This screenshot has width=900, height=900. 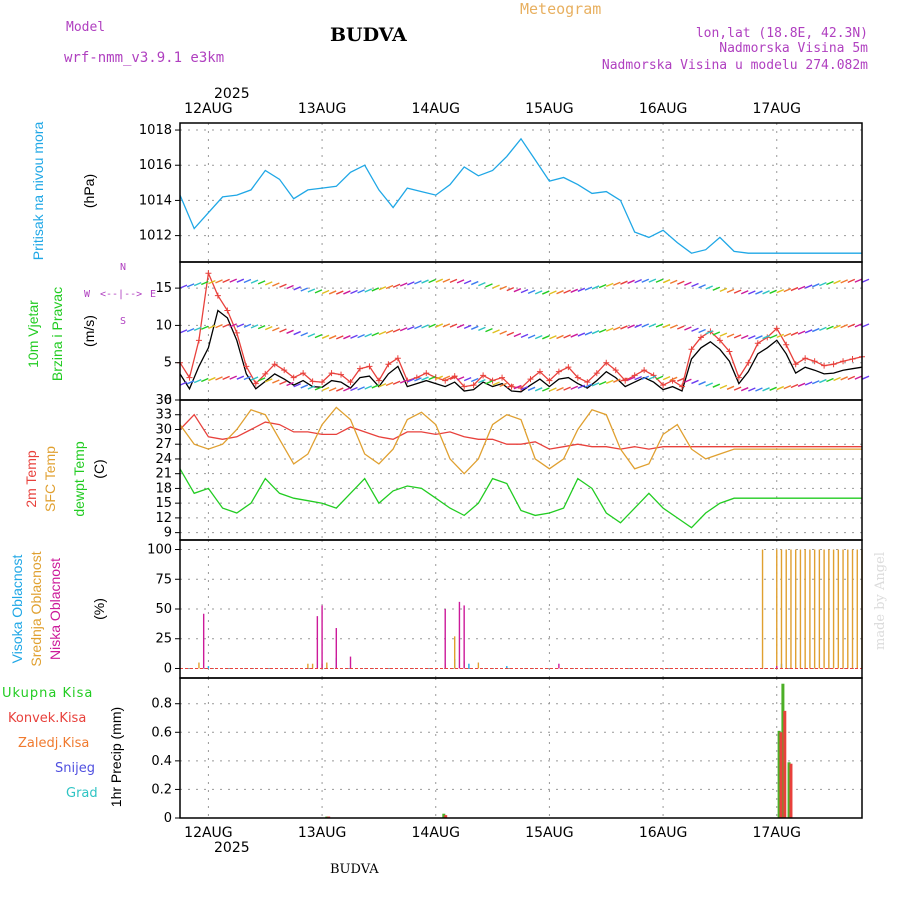 I want to click on day-label-bottom: 16AUG, so click(x=663, y=833).